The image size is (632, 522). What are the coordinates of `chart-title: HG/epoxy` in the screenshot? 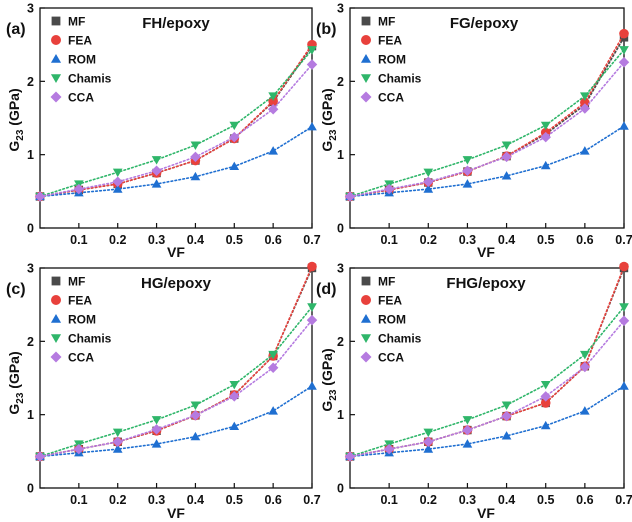 It's located at (176, 283).